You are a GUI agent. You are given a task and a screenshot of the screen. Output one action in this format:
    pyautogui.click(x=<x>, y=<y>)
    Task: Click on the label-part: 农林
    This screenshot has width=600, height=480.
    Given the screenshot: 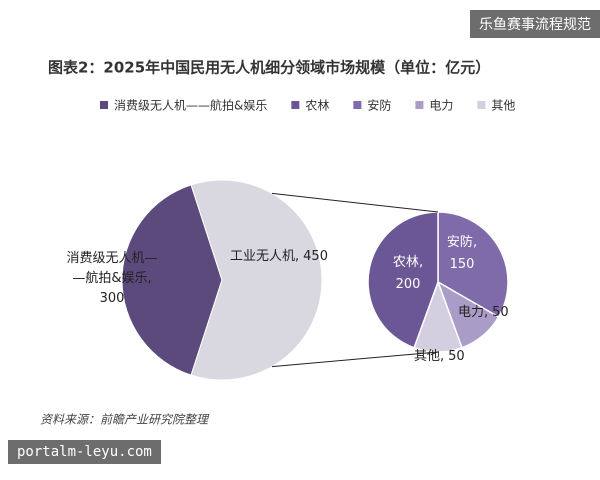 What is the action you would take?
    pyautogui.click(x=406, y=262)
    